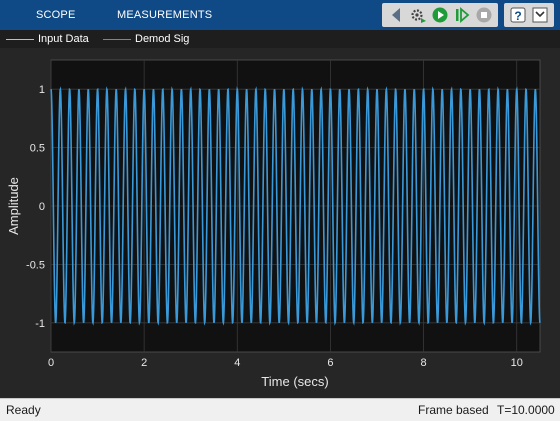 The height and width of the screenshot is (421, 560). I want to click on simulation-controls, so click(440, 15).